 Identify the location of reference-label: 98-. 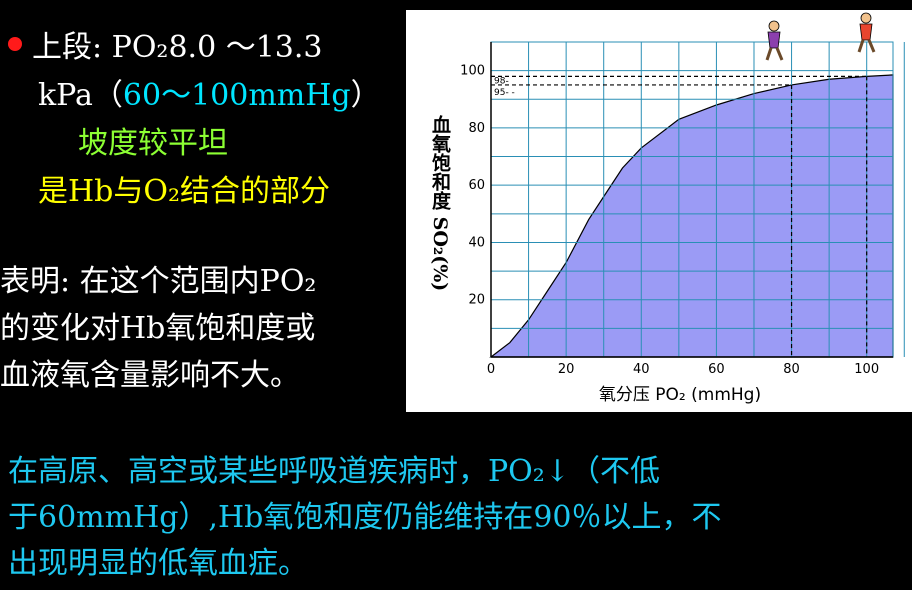
(501, 81).